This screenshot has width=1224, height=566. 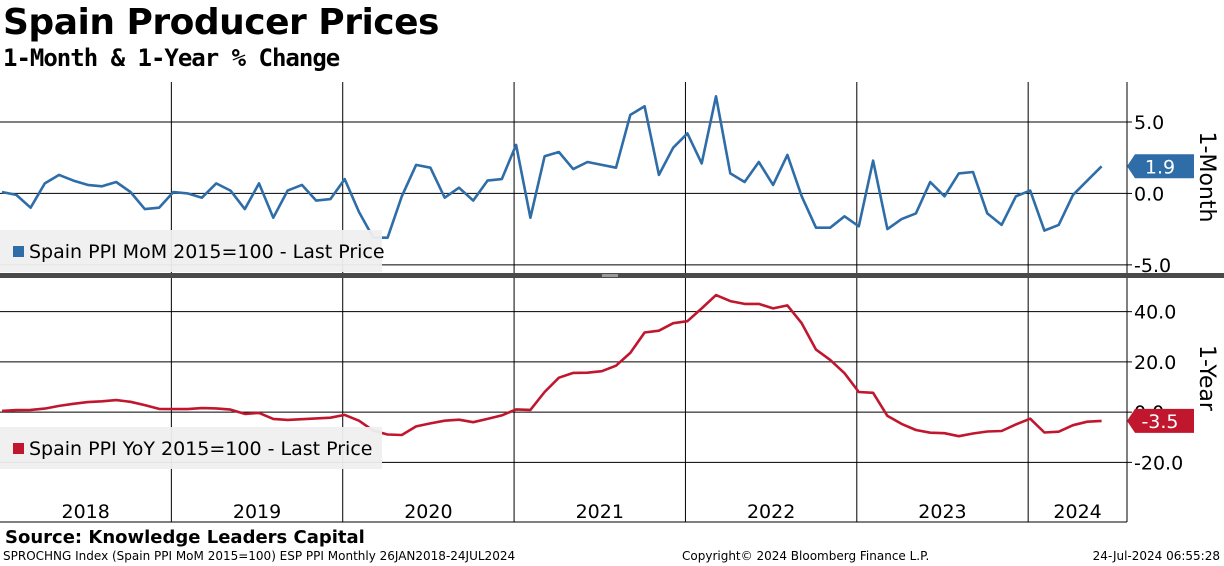 I want to click on mom-legend: Spain PPI MoM 2015=100 - Last Price, so click(x=192, y=251).